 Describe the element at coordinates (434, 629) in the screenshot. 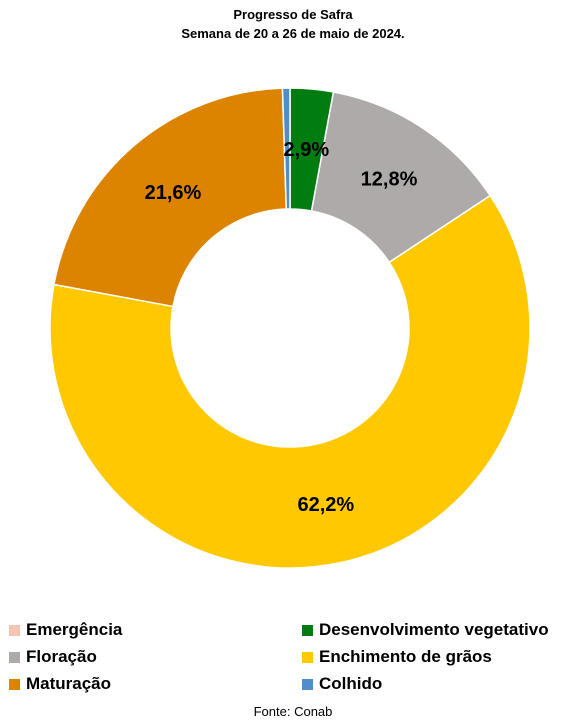

I see `legend-label: Desenvolvimento vegetativo` at that location.